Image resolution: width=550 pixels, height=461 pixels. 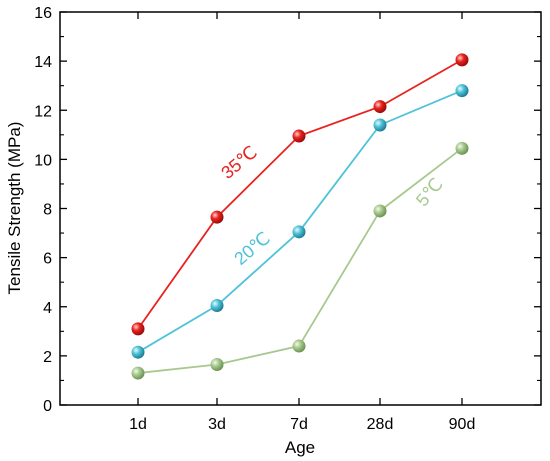 What do you see at coordinates (299, 424) in the screenshot?
I see `x-tick-label: 7d` at bounding box center [299, 424].